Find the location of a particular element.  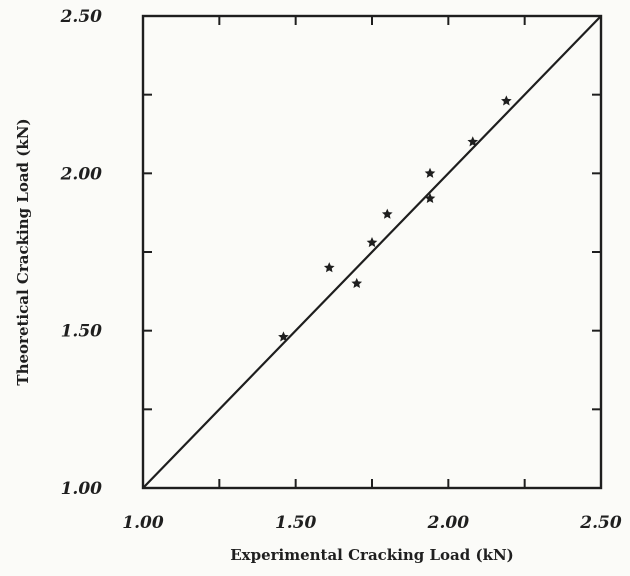

x-tick-label-1: 1.50 is located at coordinates (296, 523).